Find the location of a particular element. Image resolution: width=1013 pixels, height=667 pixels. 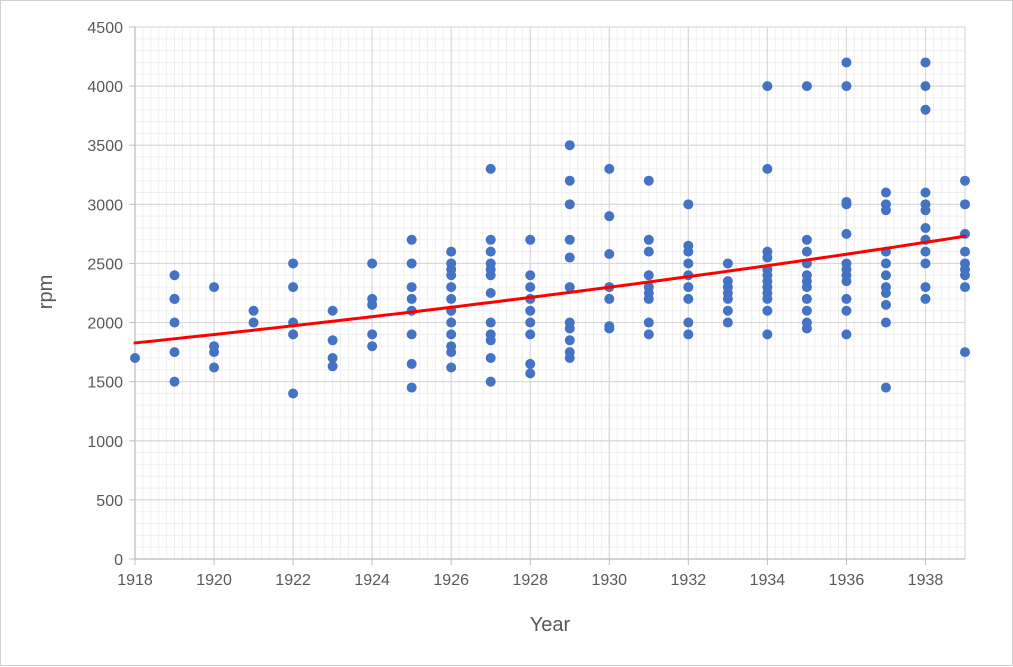

x-tick-label: 1934 is located at coordinates (768, 580).